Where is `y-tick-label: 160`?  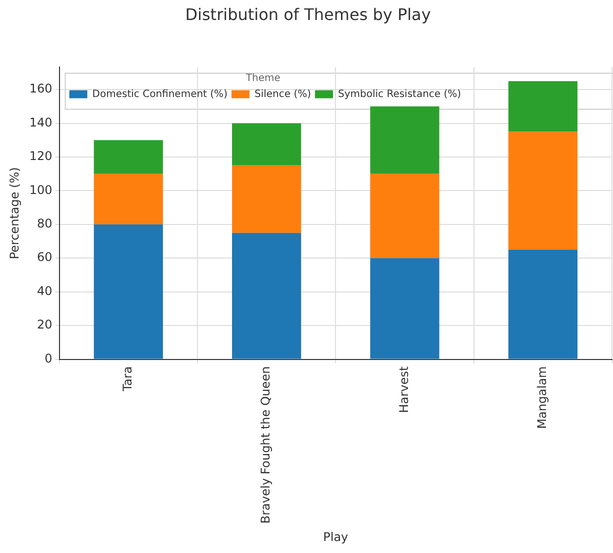
y-tick-label: 160 is located at coordinates (40, 89).